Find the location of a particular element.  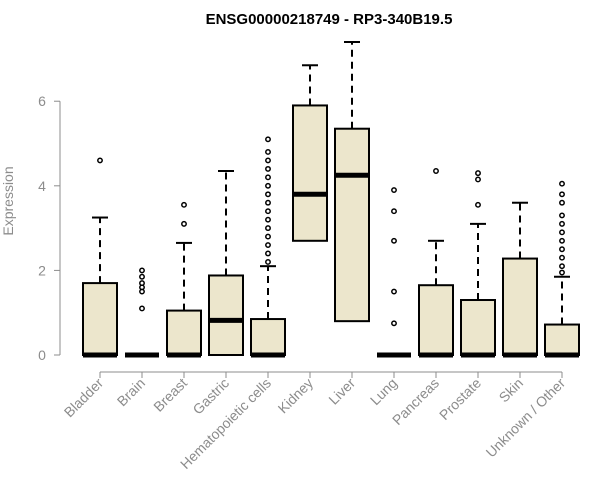

box-brain is located at coordinates (142, 312).